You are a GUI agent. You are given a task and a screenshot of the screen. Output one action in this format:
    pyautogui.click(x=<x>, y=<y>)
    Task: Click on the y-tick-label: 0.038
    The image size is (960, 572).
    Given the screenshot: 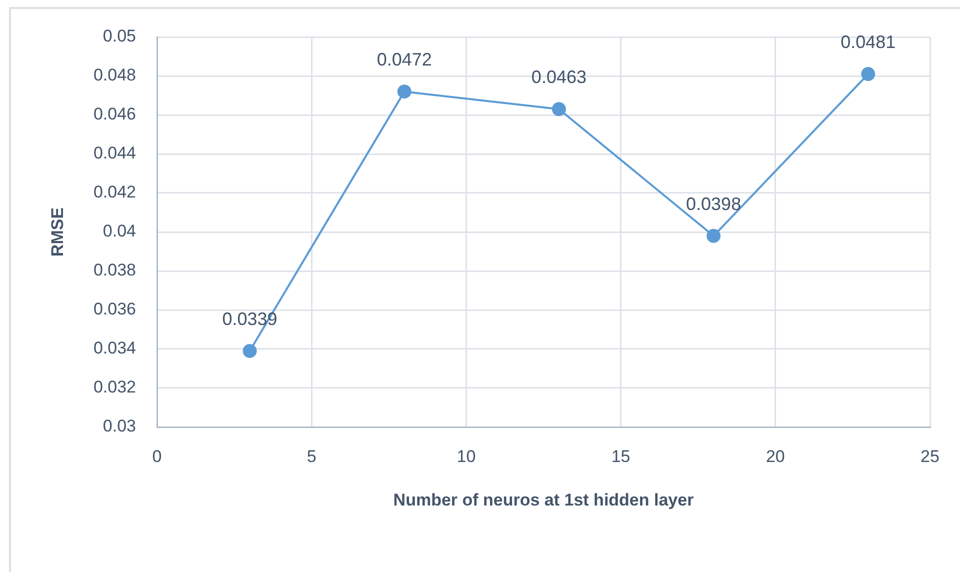 What is the action you would take?
    pyautogui.click(x=114, y=270)
    